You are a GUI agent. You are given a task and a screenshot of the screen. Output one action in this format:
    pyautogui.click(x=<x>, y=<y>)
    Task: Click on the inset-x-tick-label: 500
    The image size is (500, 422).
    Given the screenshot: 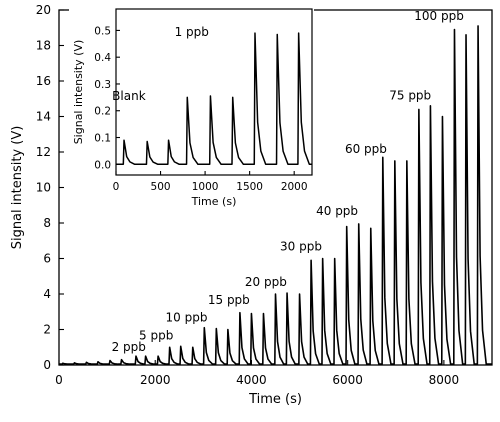 What is the action you would take?
    pyautogui.click(x=161, y=187)
    